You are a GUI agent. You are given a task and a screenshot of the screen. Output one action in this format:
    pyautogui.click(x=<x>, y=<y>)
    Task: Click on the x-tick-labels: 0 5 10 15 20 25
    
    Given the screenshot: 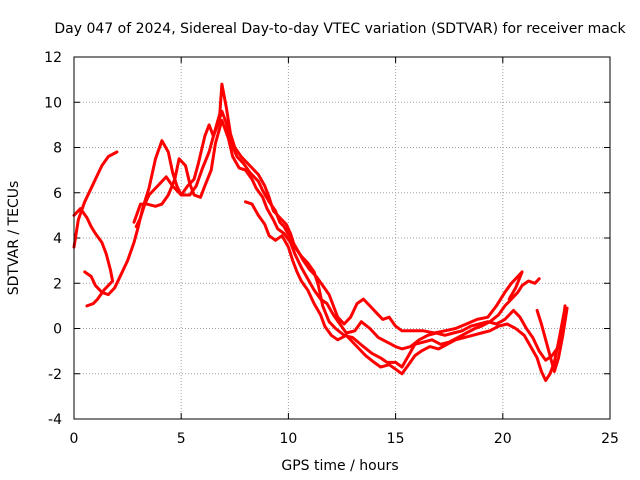 What is the action you would take?
    pyautogui.click(x=344, y=439)
    